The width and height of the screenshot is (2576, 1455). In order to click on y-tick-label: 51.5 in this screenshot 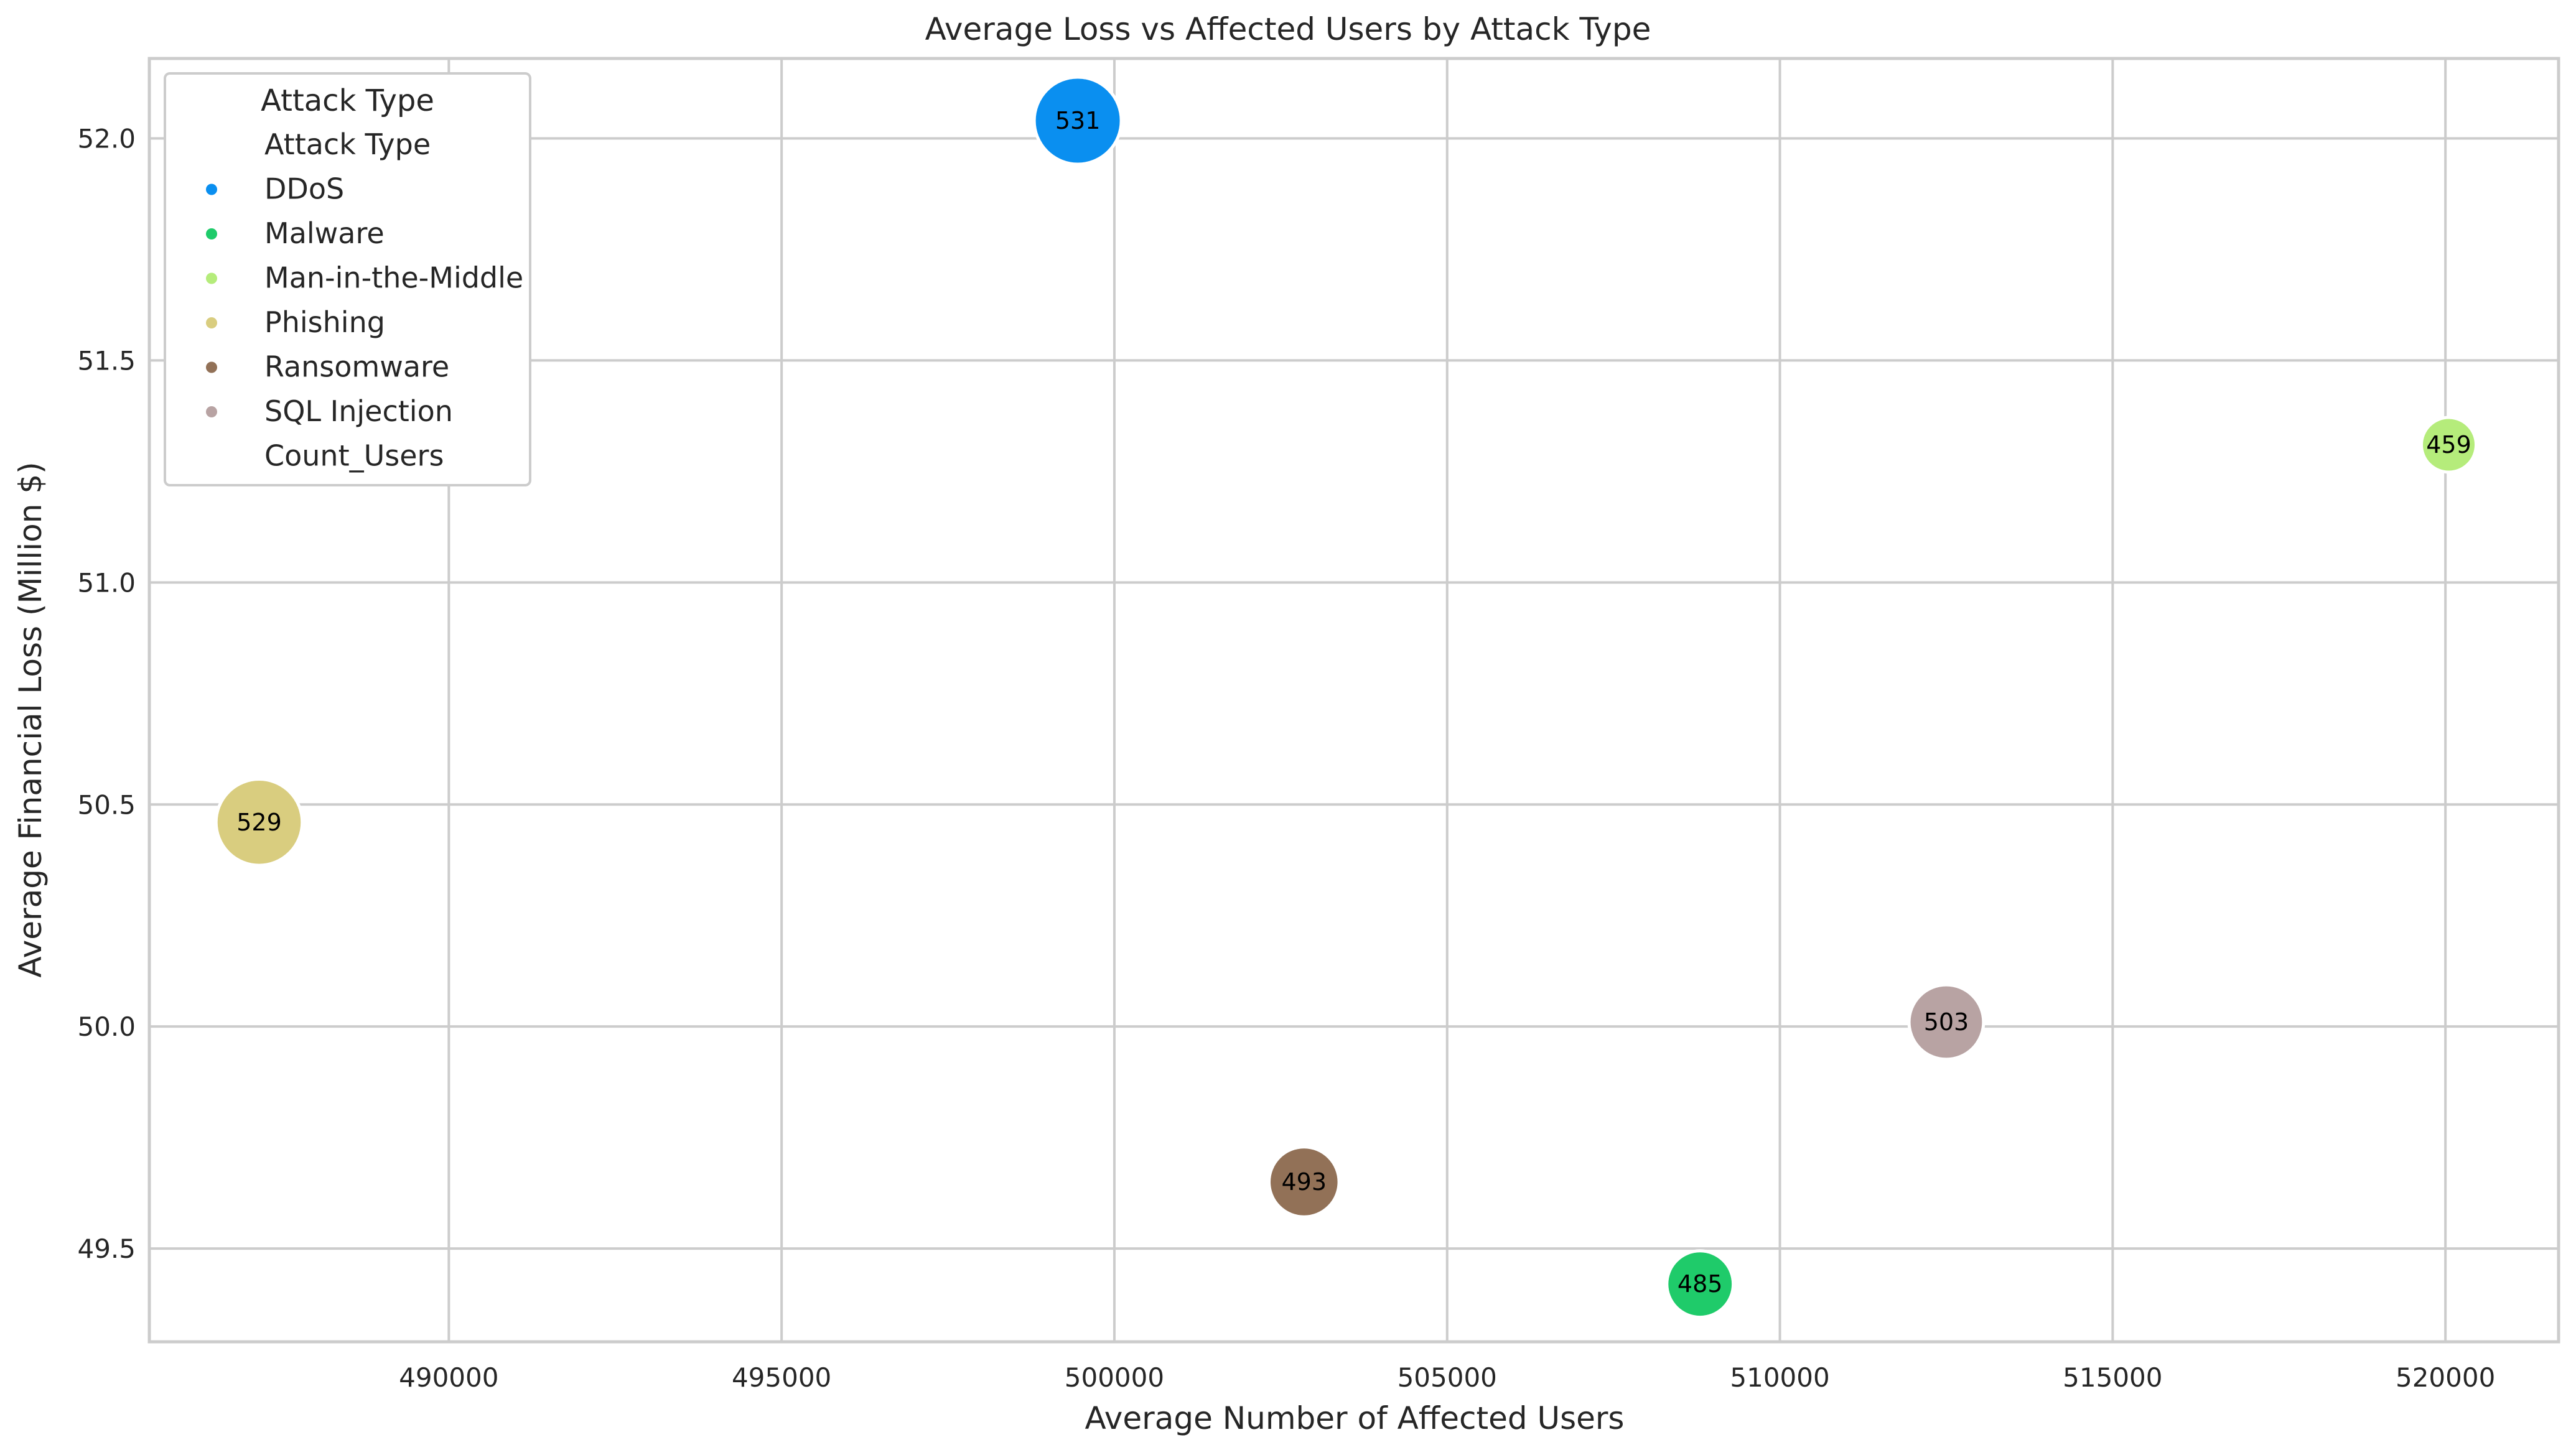, I will do `click(107, 361)`.